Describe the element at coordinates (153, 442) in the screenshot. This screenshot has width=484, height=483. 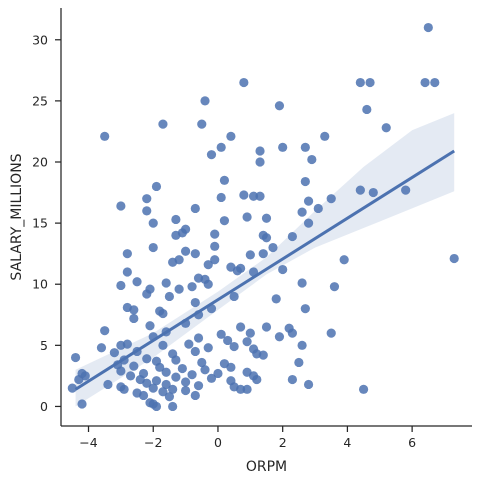
I see `x-tick-label: −2` at that location.